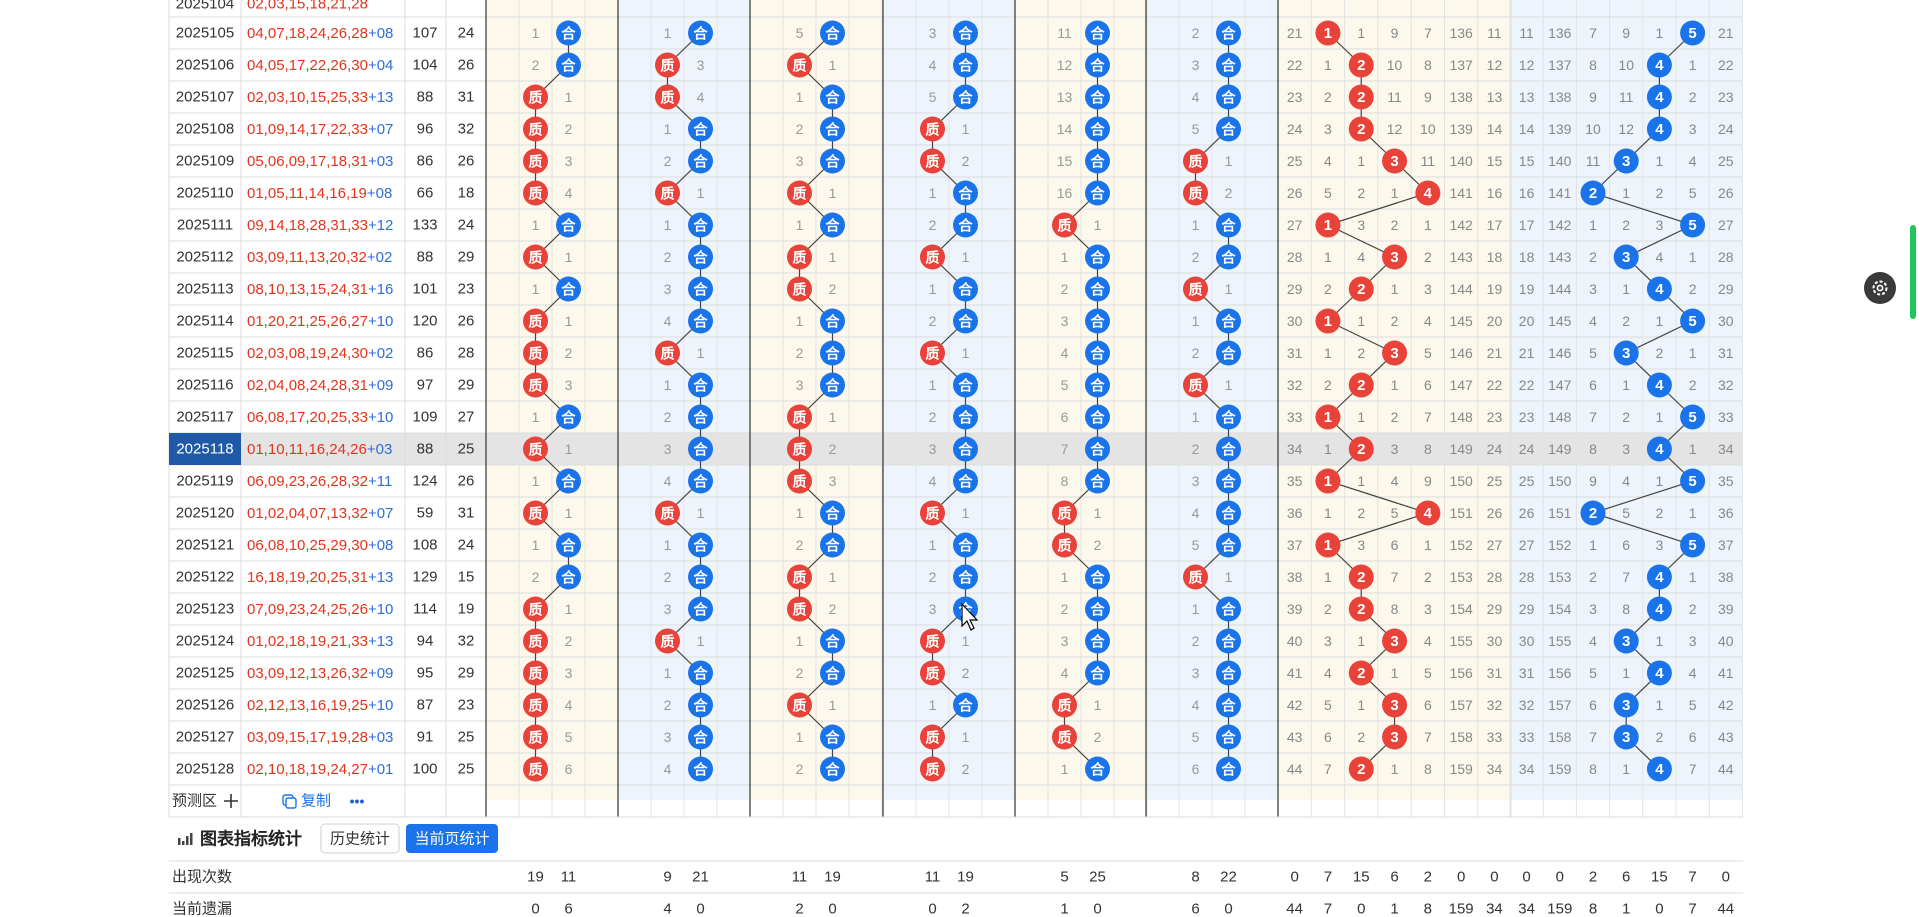  I want to click on issue-number: 2025123, so click(205, 609).